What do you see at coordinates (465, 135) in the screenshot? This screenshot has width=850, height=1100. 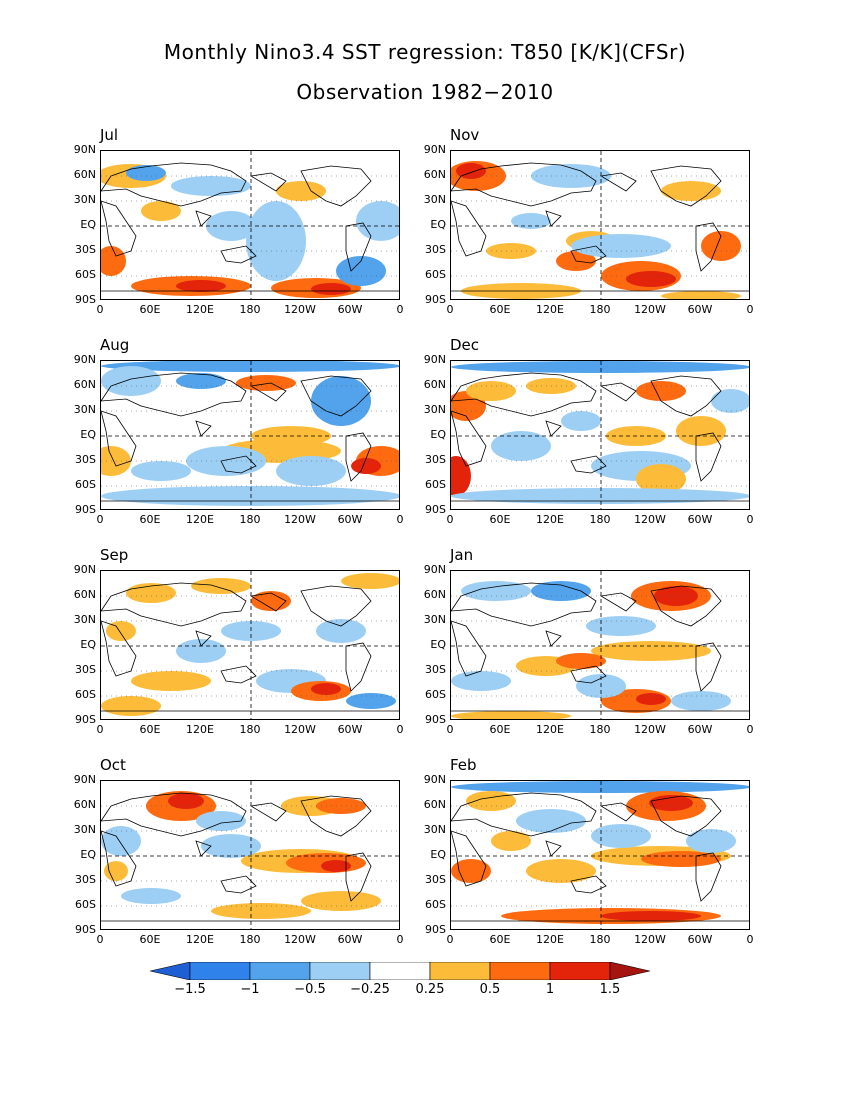 I see `panel-title: Nov` at bounding box center [465, 135].